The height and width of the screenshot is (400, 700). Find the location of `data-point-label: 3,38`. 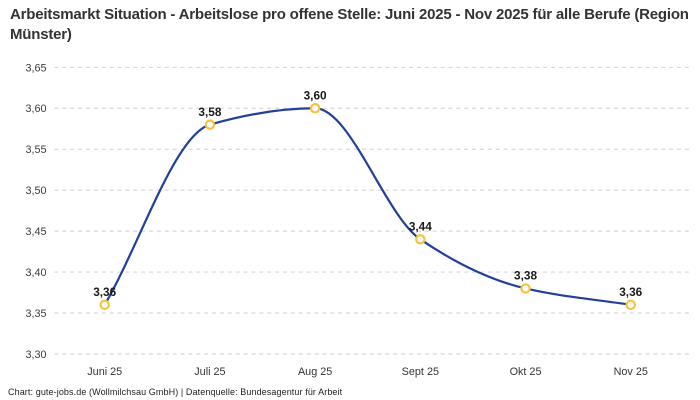

data-point-label: 3,38 is located at coordinates (525, 276).